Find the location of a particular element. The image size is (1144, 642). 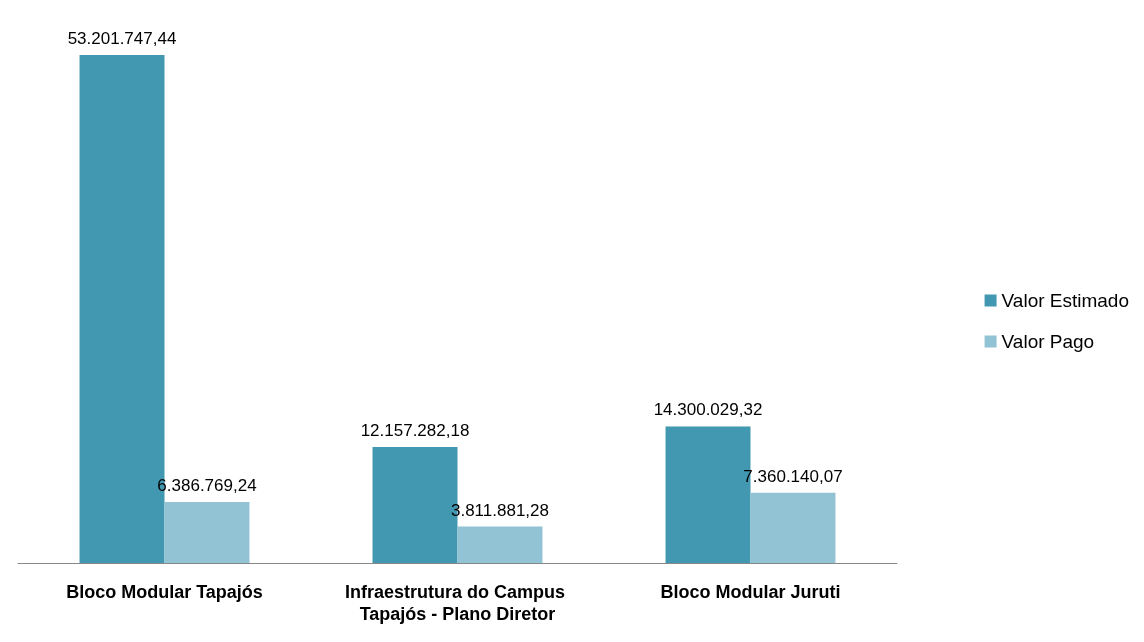

legend-label: Valor Pago is located at coordinates (1048, 341).